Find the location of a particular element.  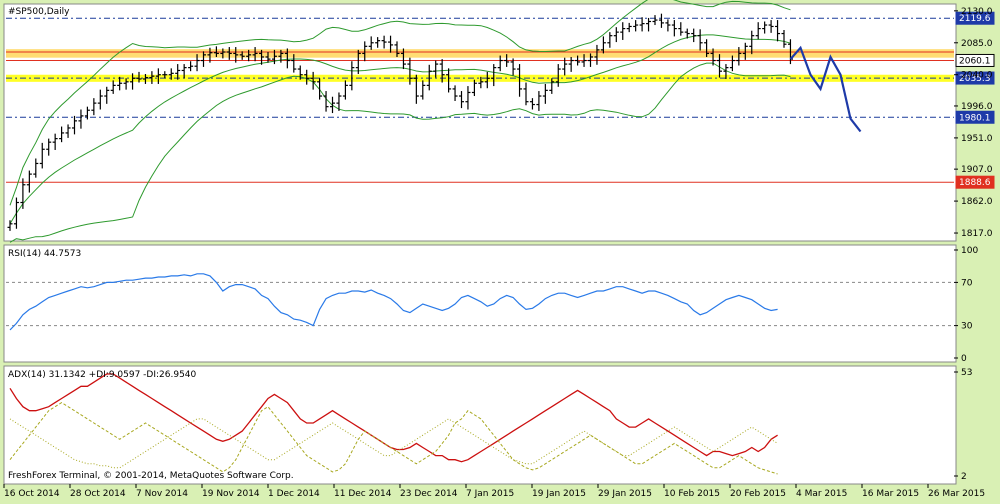

price-tag-4: 1888.6 is located at coordinates (975, 182).